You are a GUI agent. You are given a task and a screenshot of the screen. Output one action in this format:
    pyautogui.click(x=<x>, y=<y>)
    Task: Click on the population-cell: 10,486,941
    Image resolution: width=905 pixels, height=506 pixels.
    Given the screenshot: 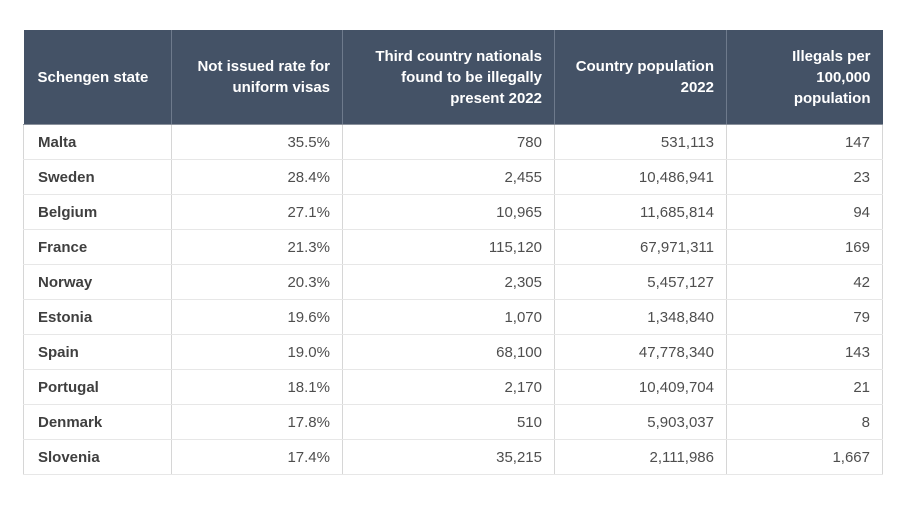 What is the action you would take?
    pyautogui.click(x=640, y=177)
    